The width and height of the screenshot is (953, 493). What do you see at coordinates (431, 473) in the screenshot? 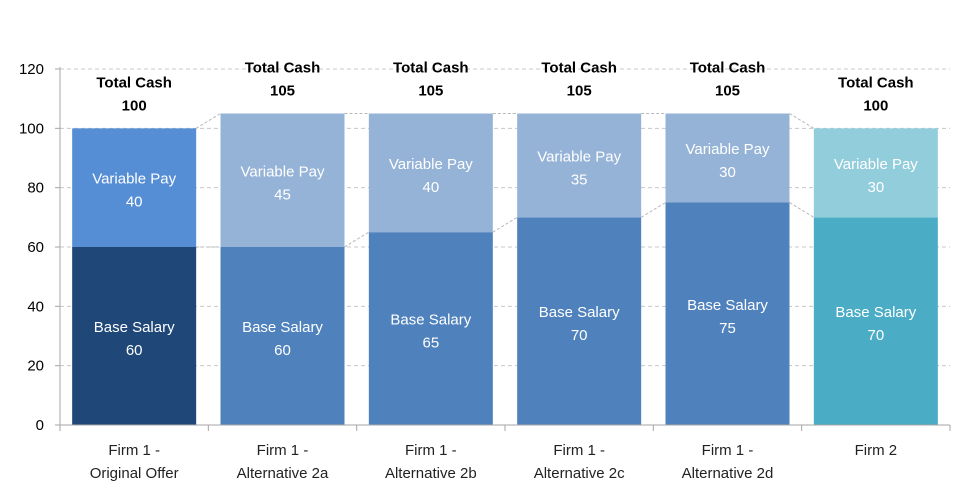
I see `x-category-label: Alternative 2b` at bounding box center [431, 473].